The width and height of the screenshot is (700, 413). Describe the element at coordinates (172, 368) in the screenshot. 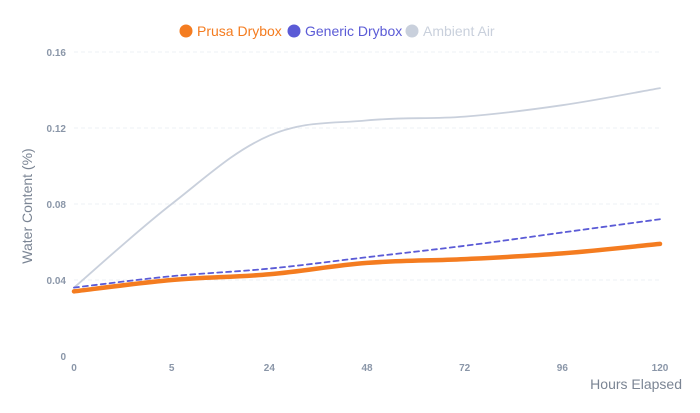

I see `x-tick-label: 5` at that location.